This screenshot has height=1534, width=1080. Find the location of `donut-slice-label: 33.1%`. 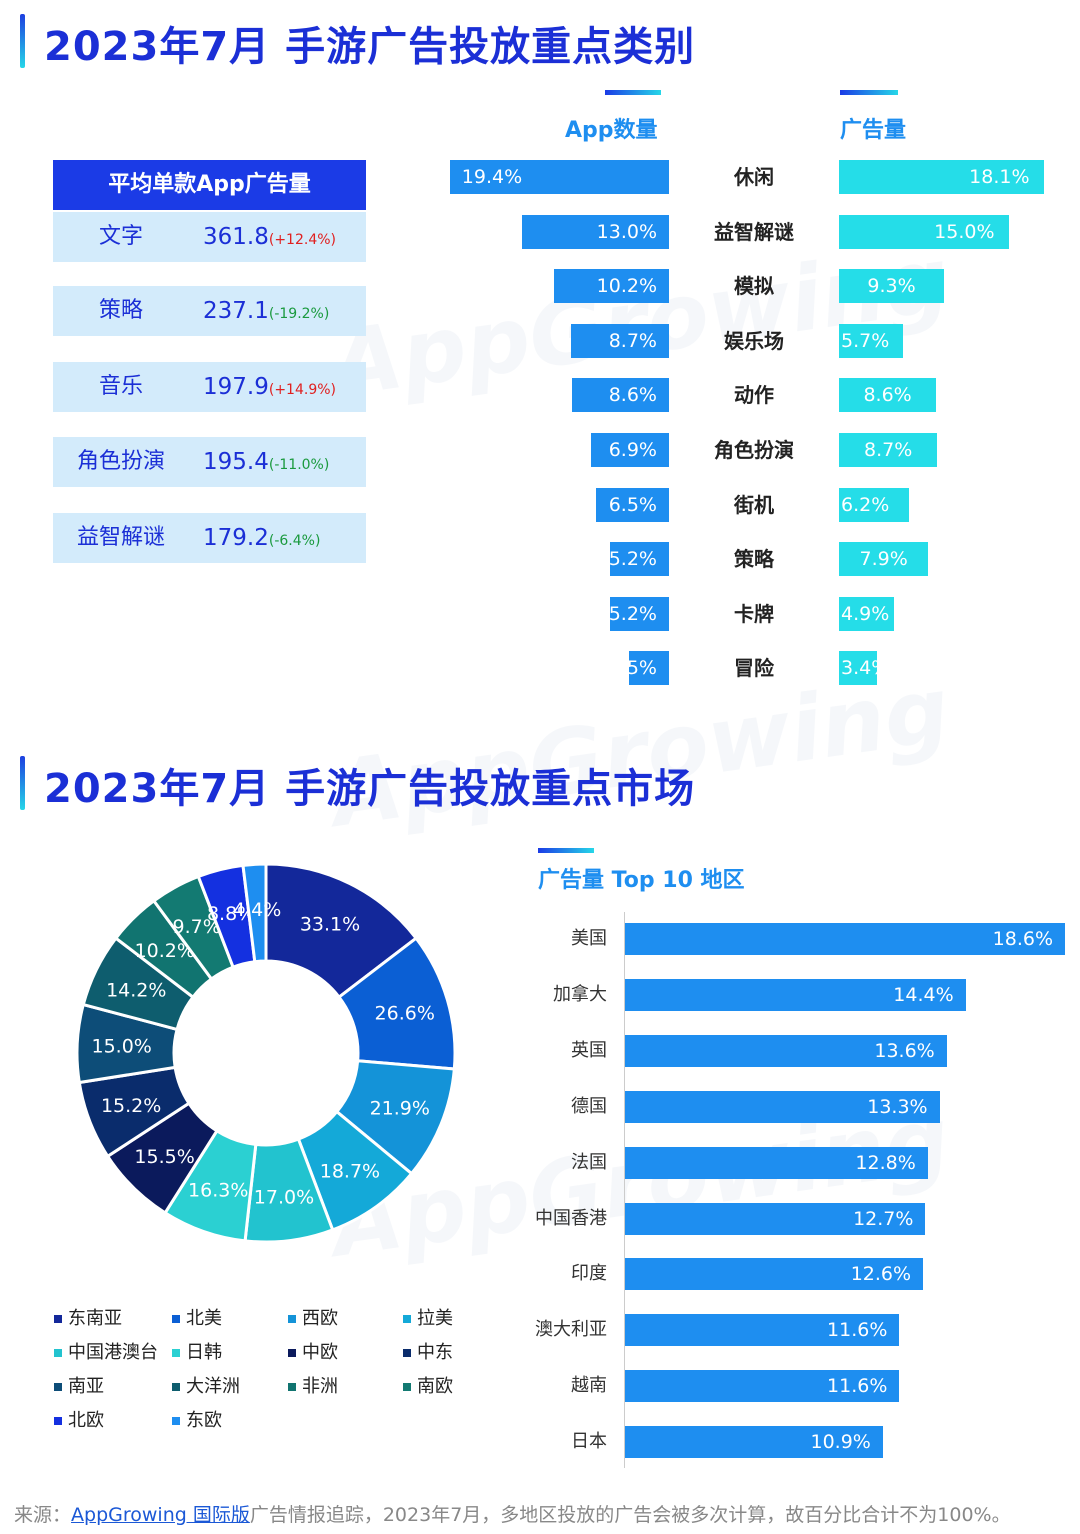

donut-slice-label: 33.1% is located at coordinates (330, 924).